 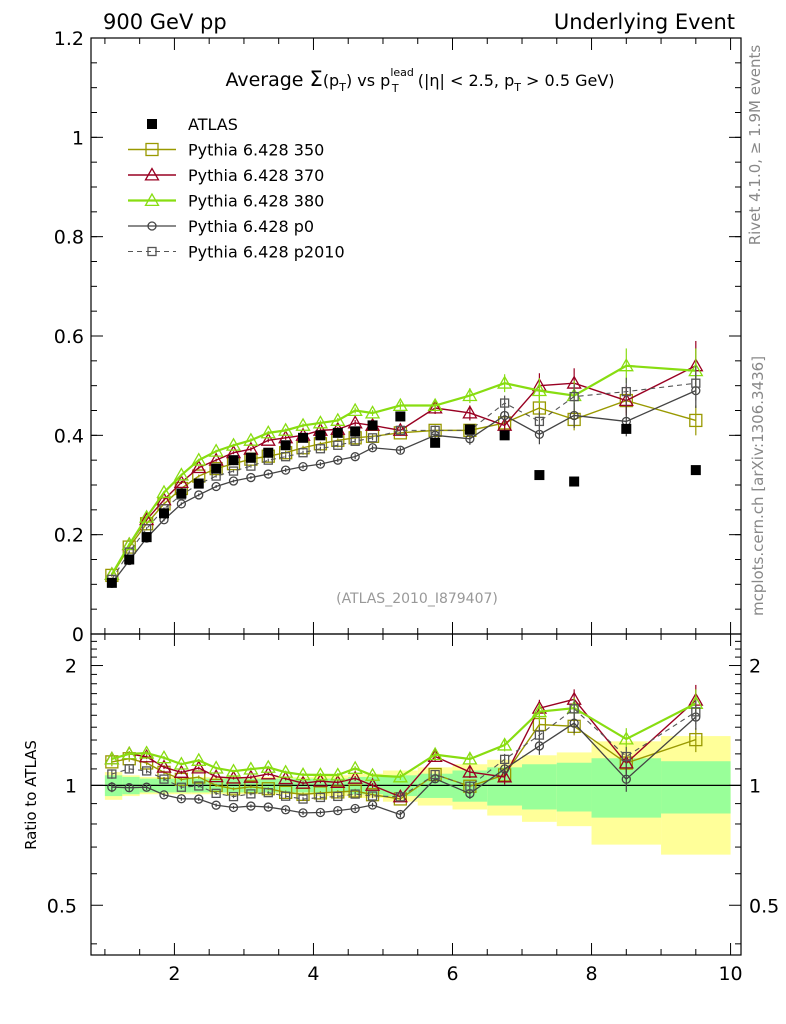 What do you see at coordinates (31, 795) in the screenshot?
I see `ratio-ylabel: Ratio to ATLAS` at bounding box center [31, 795].